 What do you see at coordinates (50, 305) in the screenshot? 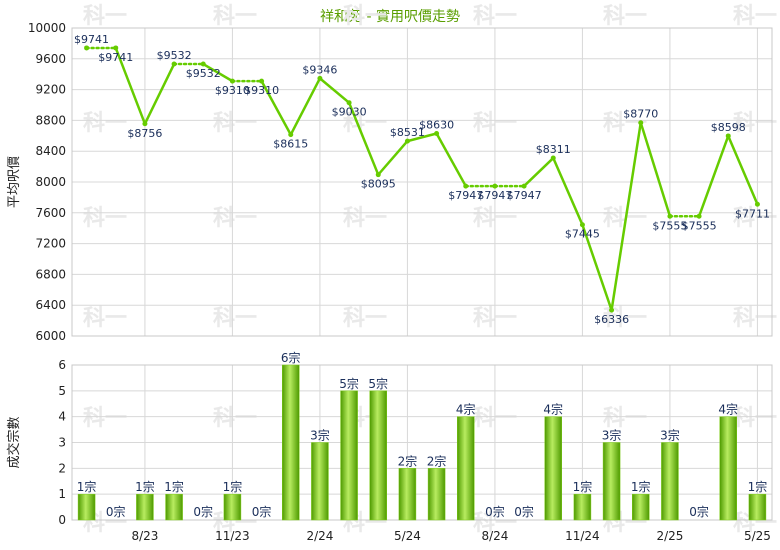
I see `line-y-tick-label: 6400` at bounding box center [50, 305].